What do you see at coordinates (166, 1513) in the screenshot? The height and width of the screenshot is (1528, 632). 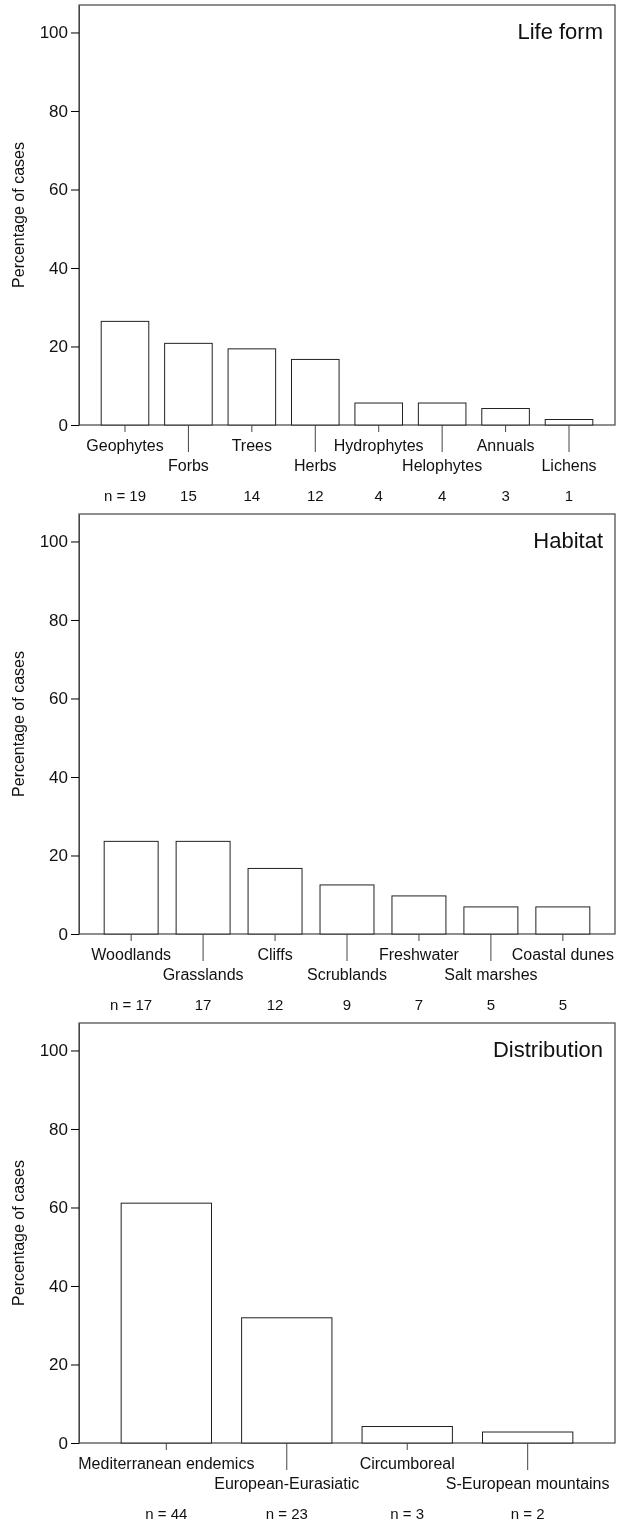 I see `text: n = 44` at bounding box center [166, 1513].